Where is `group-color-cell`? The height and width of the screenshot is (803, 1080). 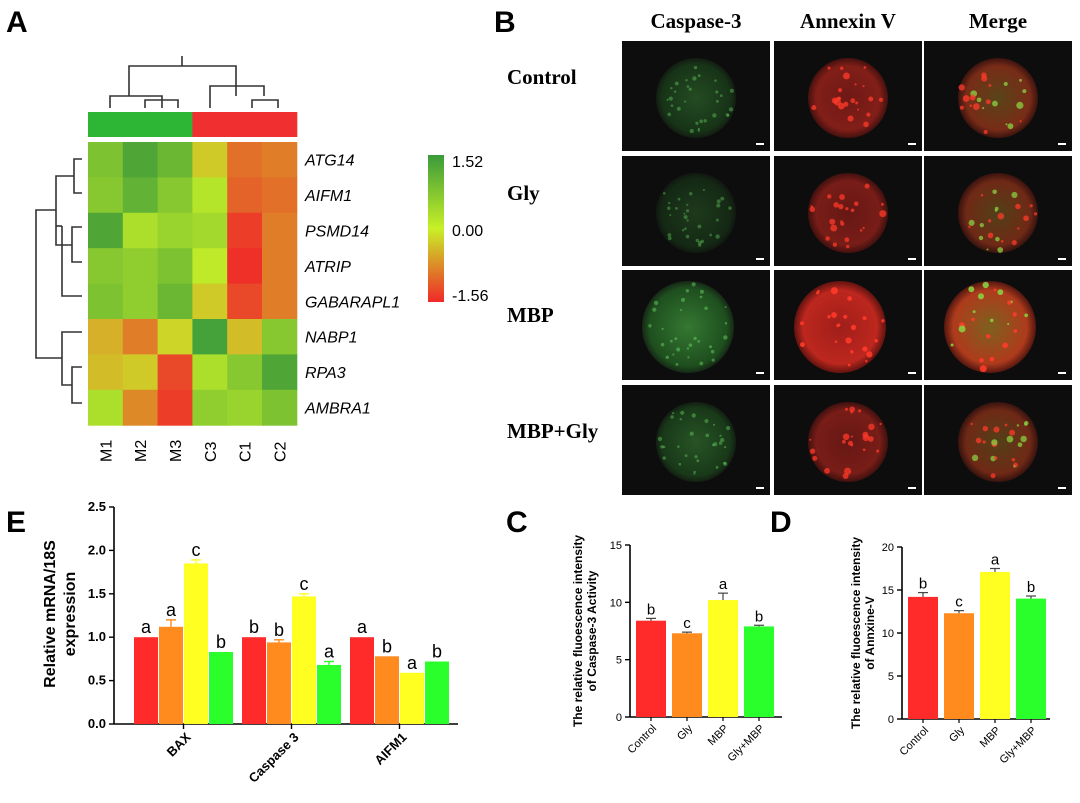
group-color-cell is located at coordinates (210, 124).